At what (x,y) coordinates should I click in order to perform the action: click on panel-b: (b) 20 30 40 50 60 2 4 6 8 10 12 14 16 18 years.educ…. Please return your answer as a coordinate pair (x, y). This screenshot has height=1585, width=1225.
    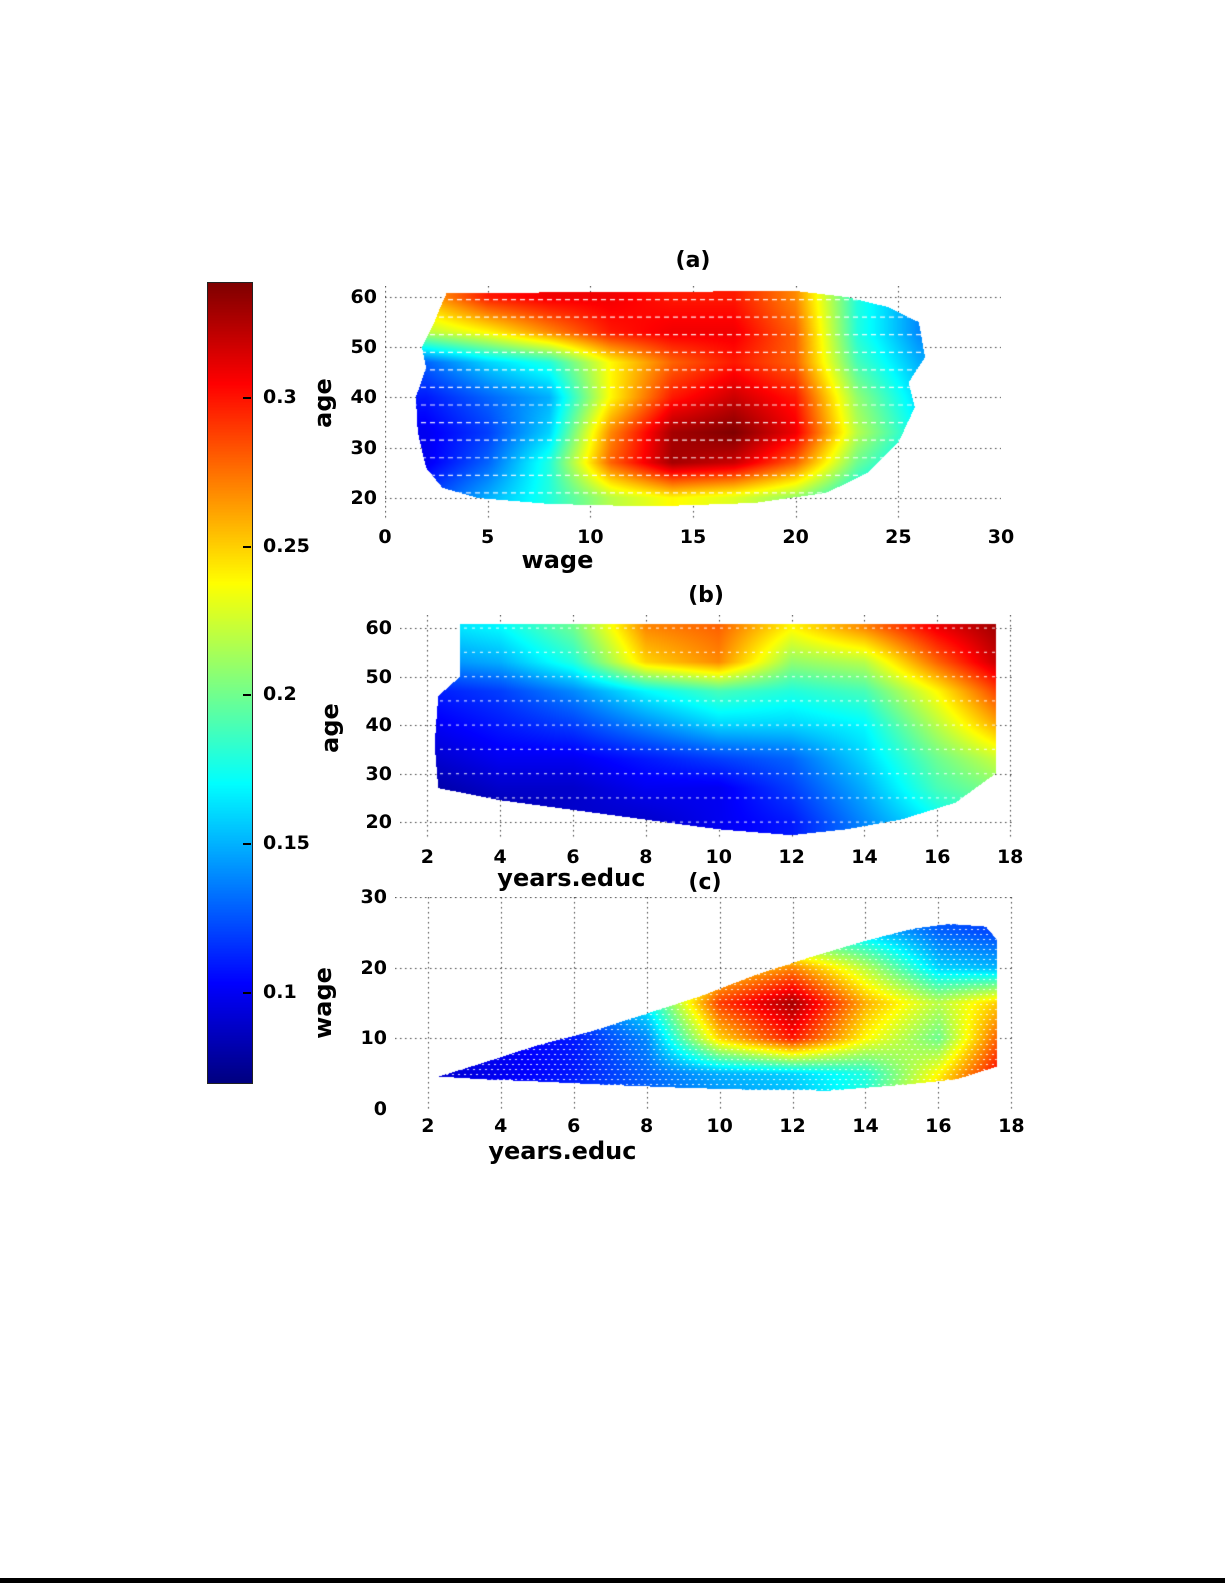
    Looking at the image, I should click on (669, 737).